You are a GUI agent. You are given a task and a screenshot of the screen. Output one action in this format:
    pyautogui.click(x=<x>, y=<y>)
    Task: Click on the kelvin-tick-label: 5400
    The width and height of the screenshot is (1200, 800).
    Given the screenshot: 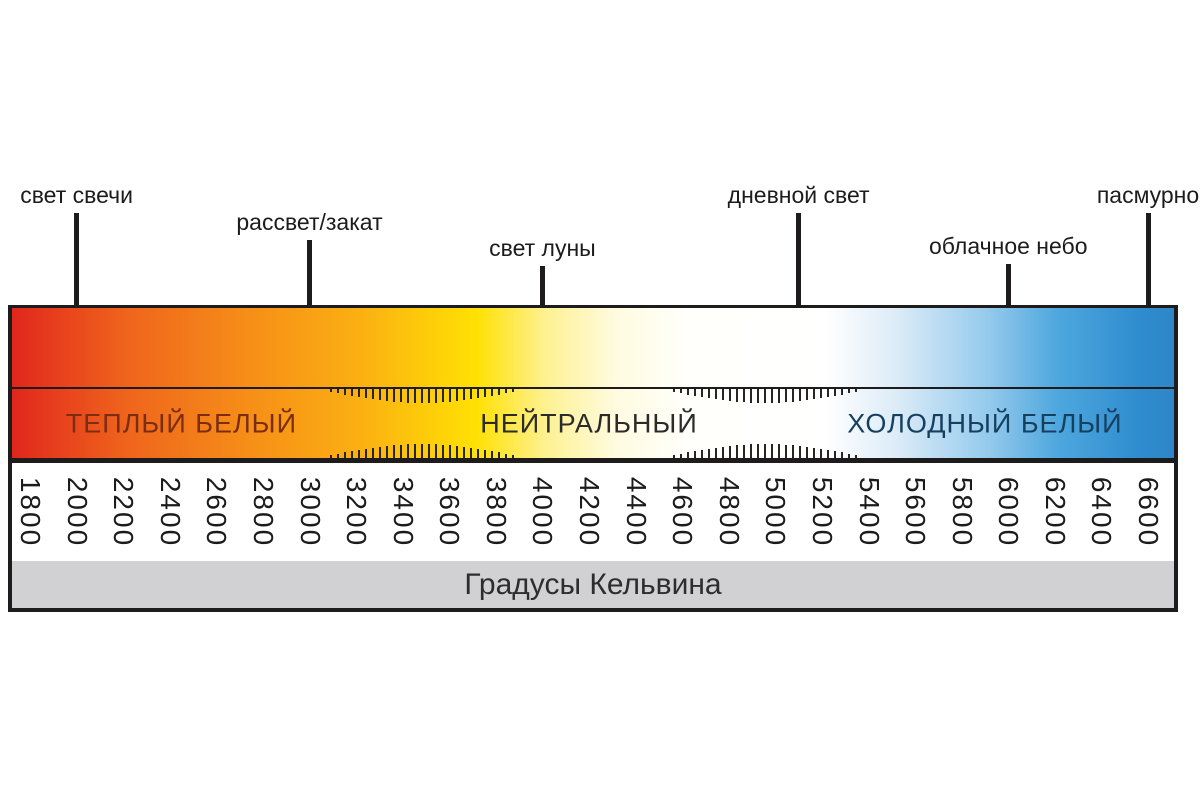 What is the action you would take?
    pyautogui.click(x=869, y=512)
    